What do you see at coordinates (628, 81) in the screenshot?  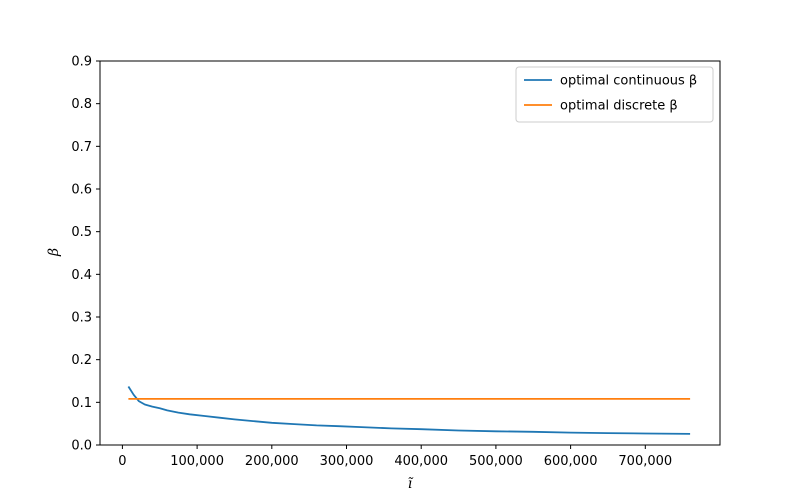 I see `legend-entry-0: optimal continuous β` at bounding box center [628, 81].